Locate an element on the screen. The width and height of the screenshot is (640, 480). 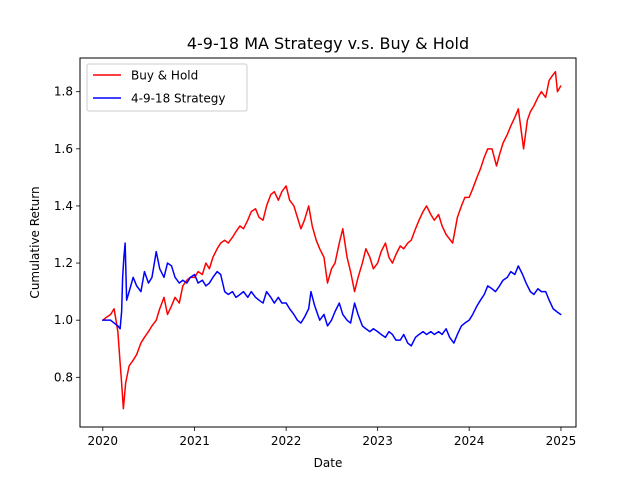
y-tick-label: 0.8 is located at coordinates (63, 377).